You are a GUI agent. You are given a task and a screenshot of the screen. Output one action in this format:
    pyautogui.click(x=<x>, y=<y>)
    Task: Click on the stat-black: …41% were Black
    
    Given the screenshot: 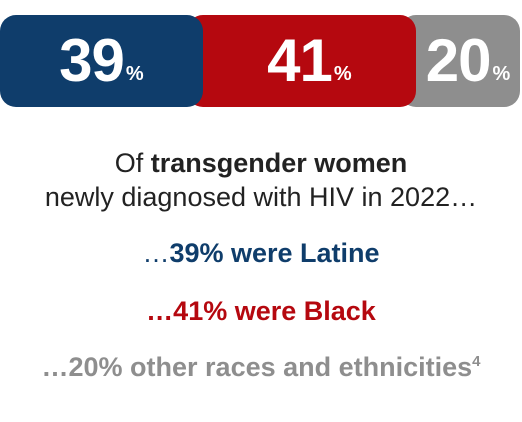 What is the action you would take?
    pyautogui.click(x=261, y=311)
    